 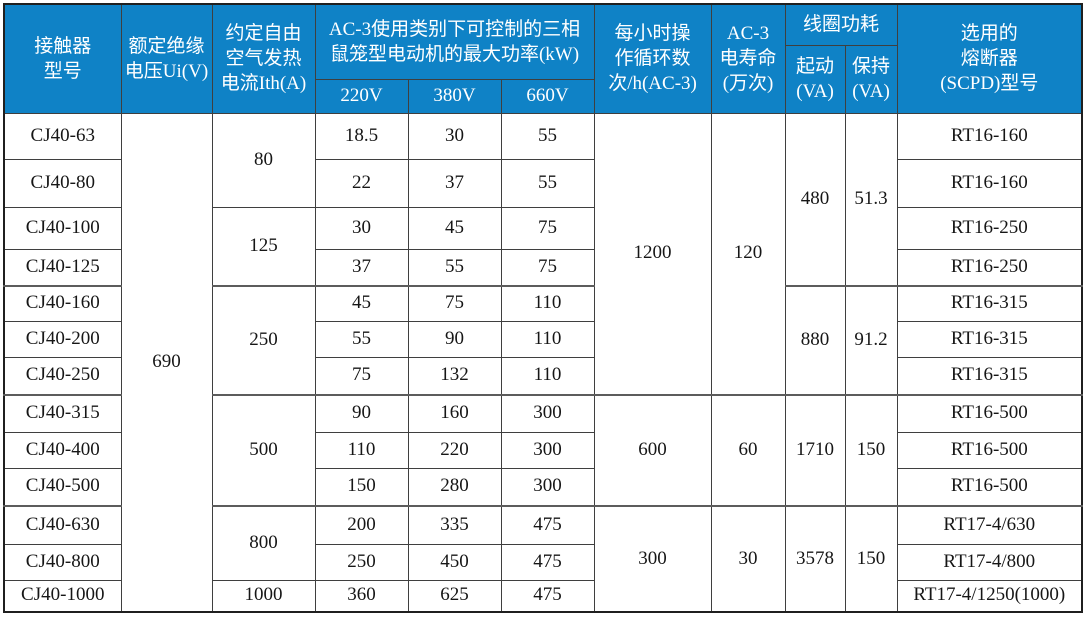 I want to click on table-row: CJ40-800 250 450 475 RT17-4/800, so click(x=543, y=562).